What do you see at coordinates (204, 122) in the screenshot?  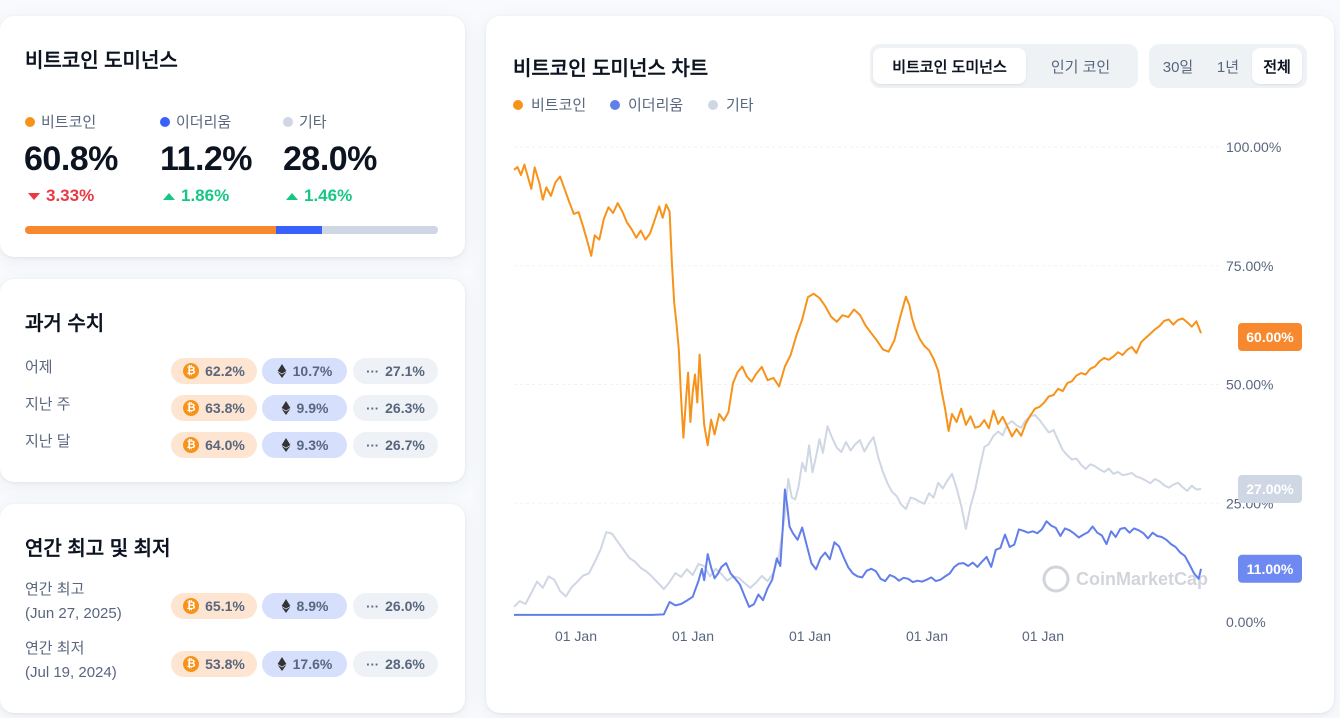 I see `legend-ethereum-label: 이더리움` at bounding box center [204, 122].